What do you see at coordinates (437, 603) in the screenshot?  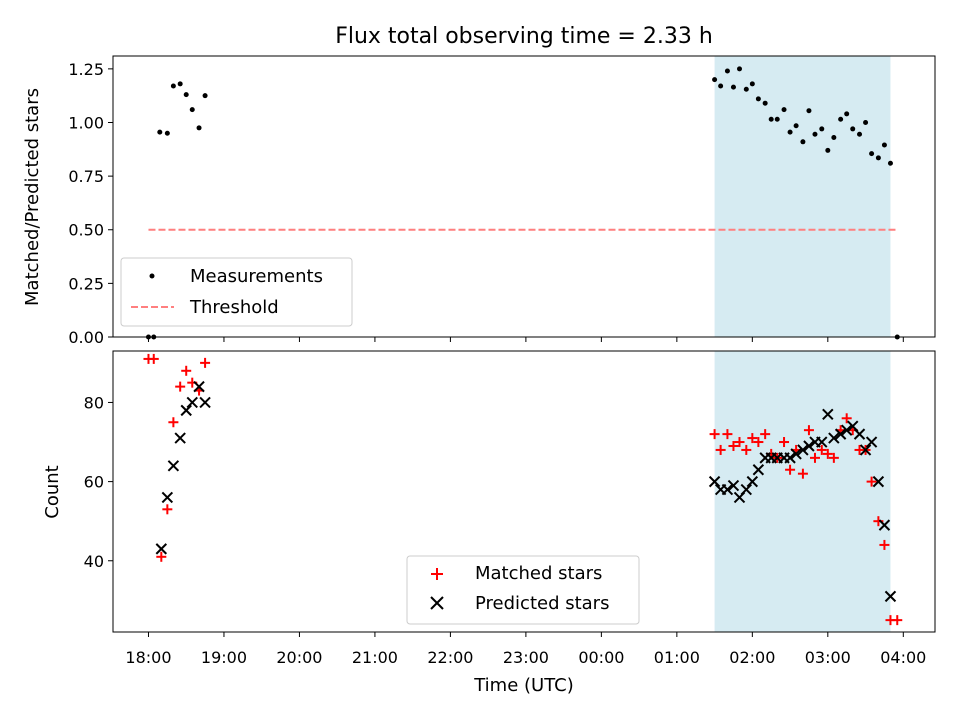 I see `legend-predicted-marker` at bounding box center [437, 603].